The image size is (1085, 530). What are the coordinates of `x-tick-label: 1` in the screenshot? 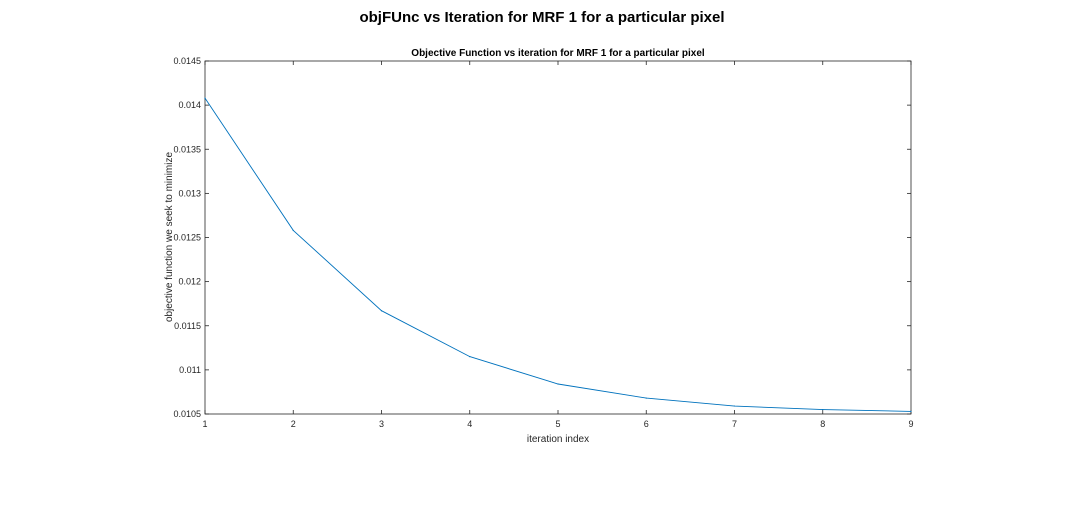 It's located at (204, 424).